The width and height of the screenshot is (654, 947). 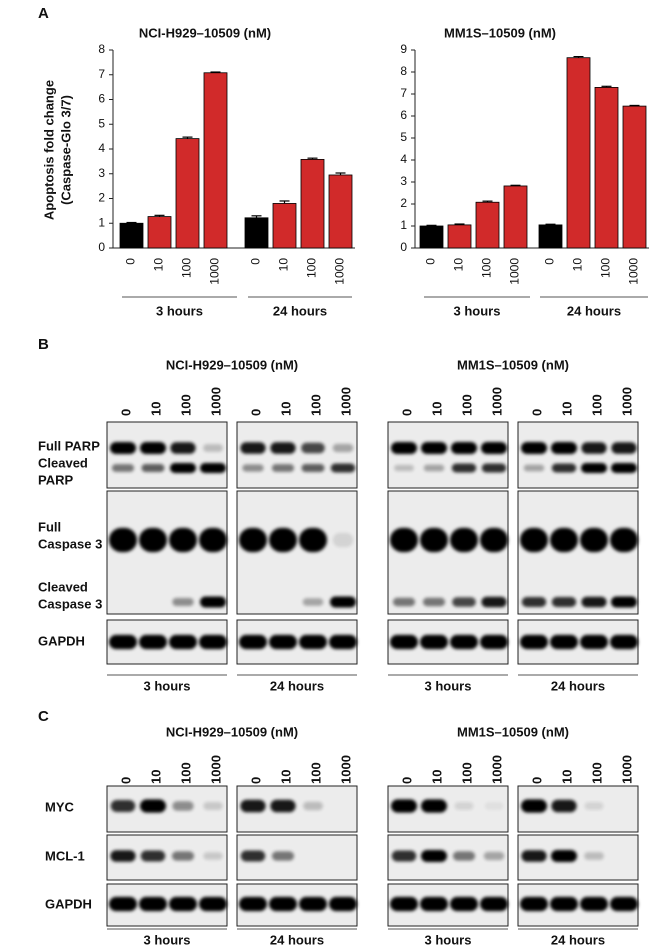 I want to click on blot-box, so click(x=297, y=552).